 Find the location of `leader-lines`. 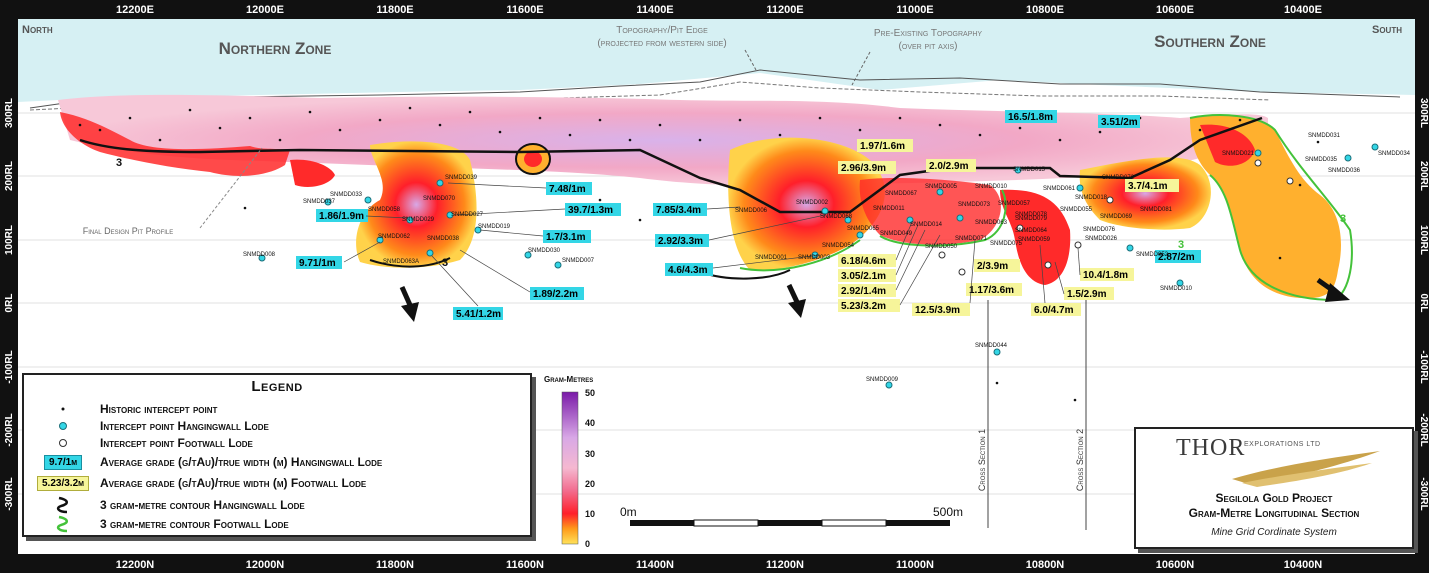

leader-lines is located at coordinates (712, 244).